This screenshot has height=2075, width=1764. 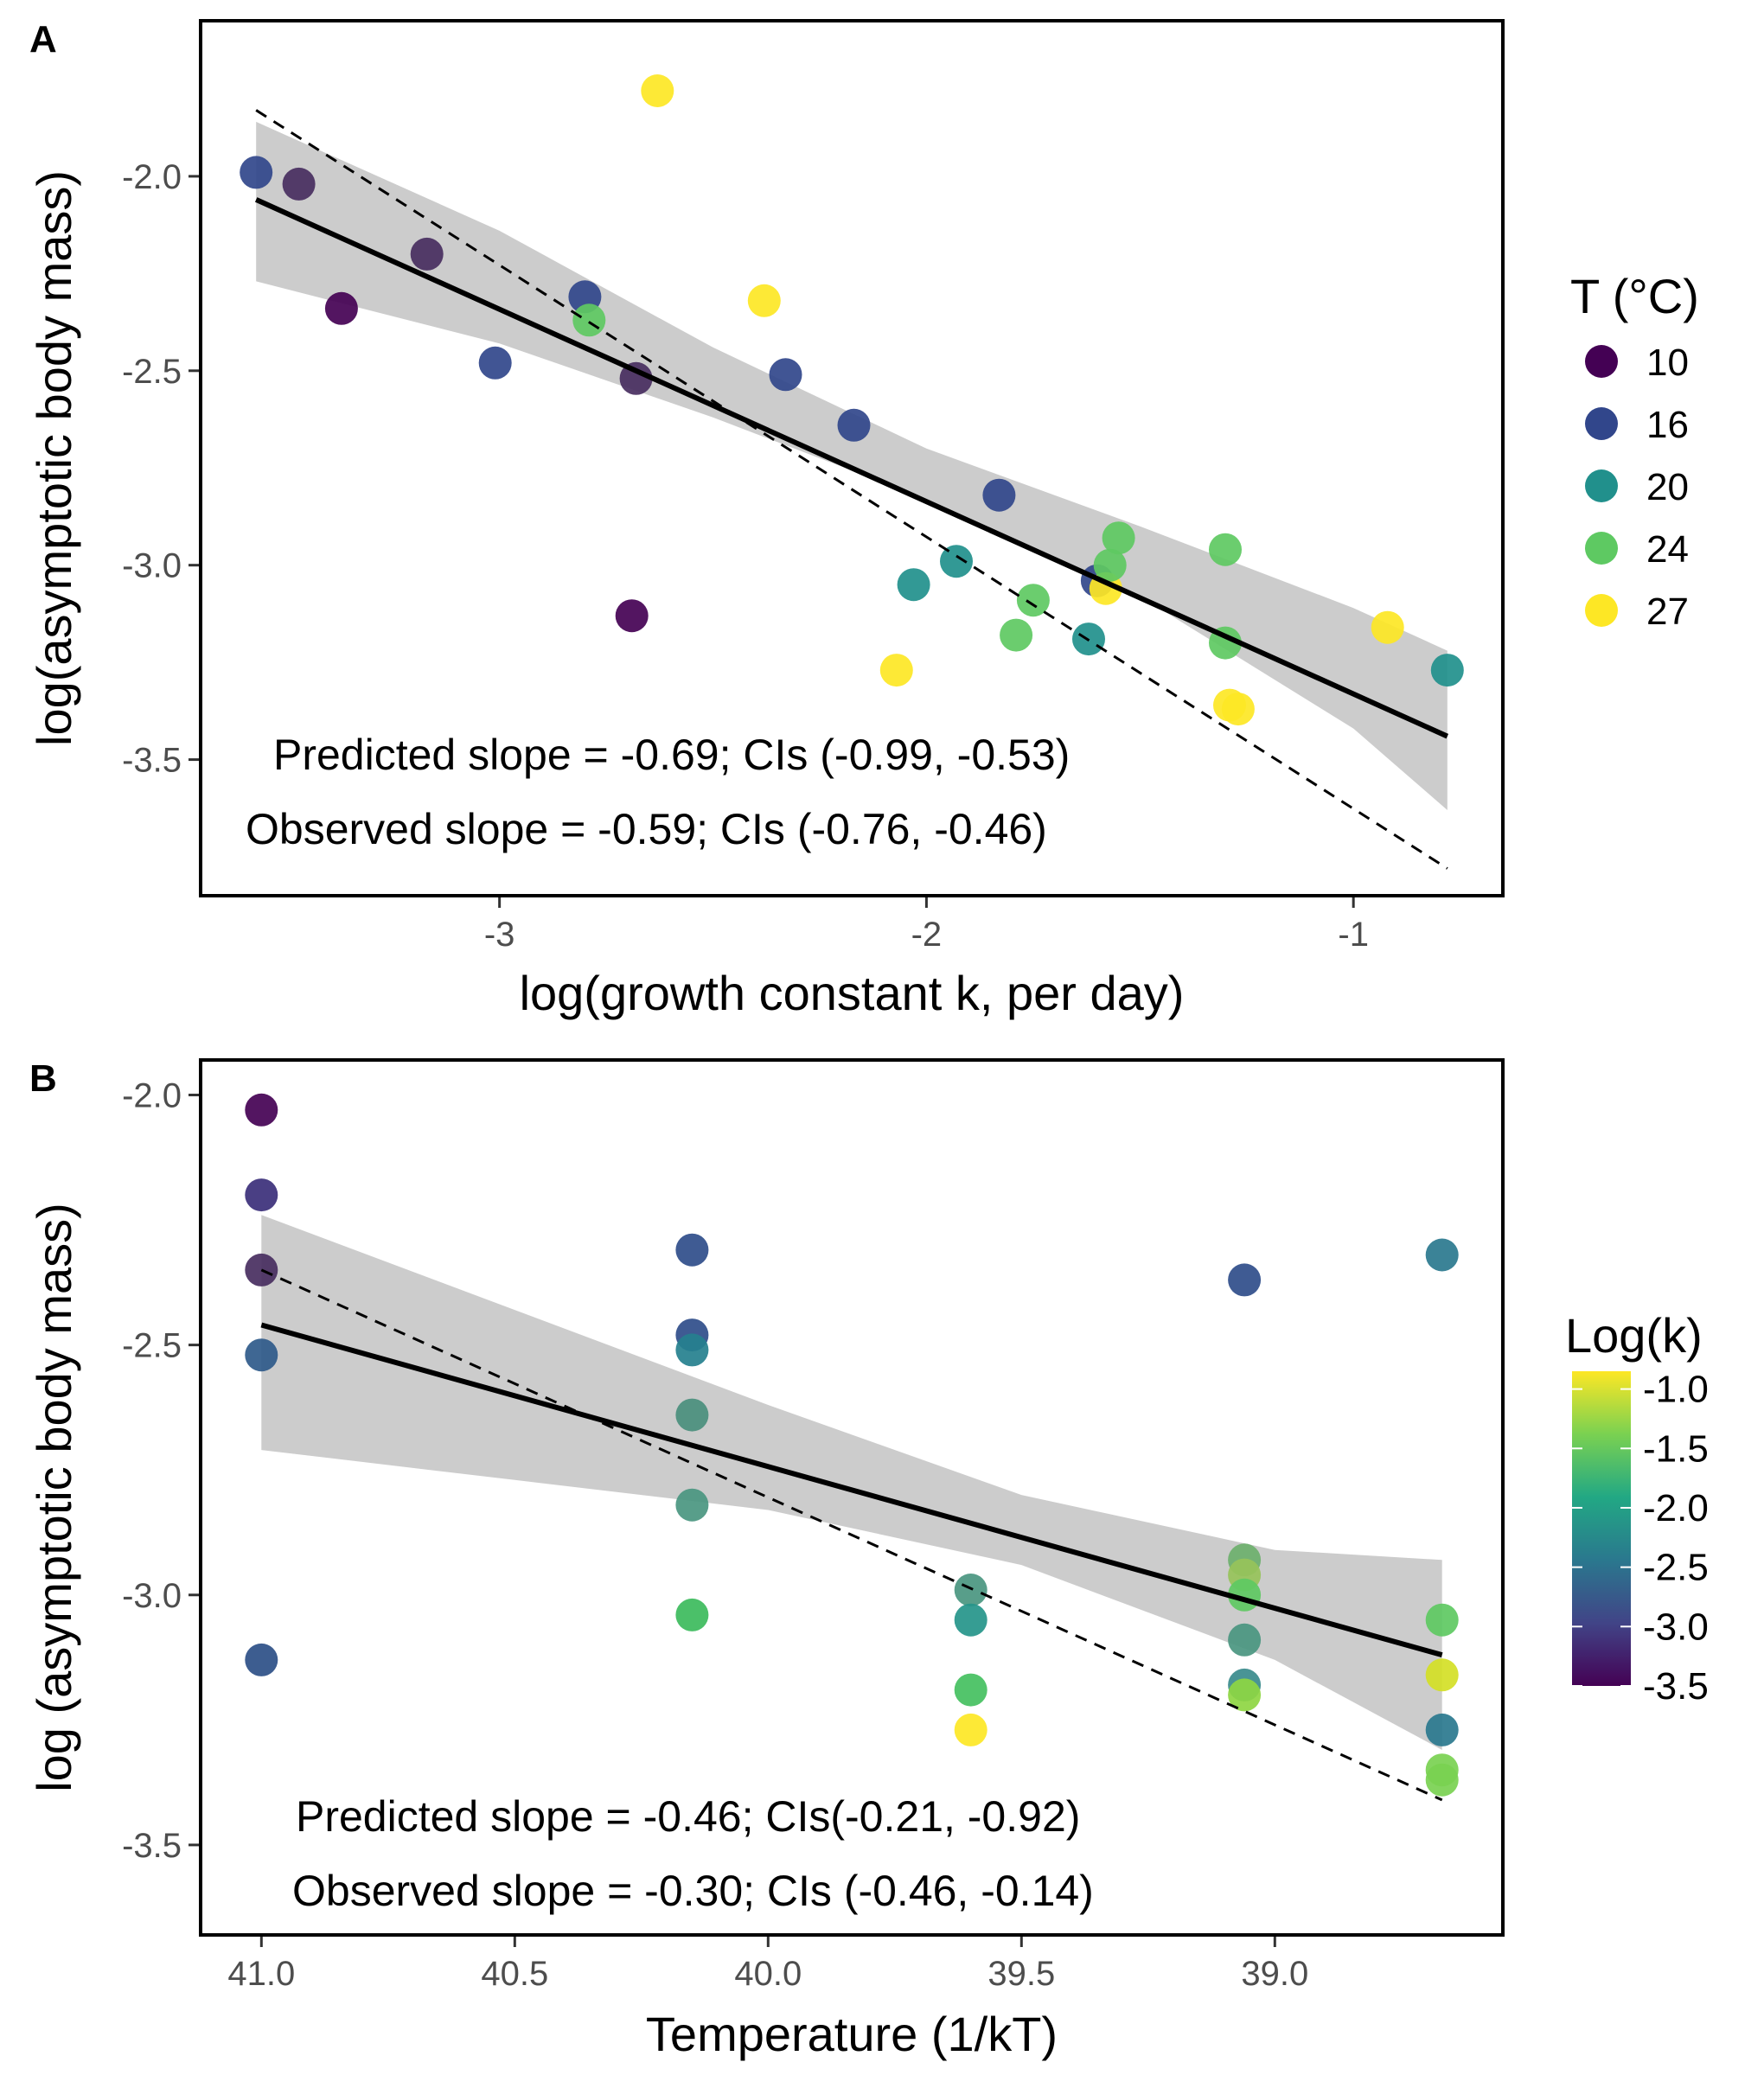 What do you see at coordinates (1274, 1974) in the screenshot?
I see `panel-b-x-tick-label: 39.0` at bounding box center [1274, 1974].